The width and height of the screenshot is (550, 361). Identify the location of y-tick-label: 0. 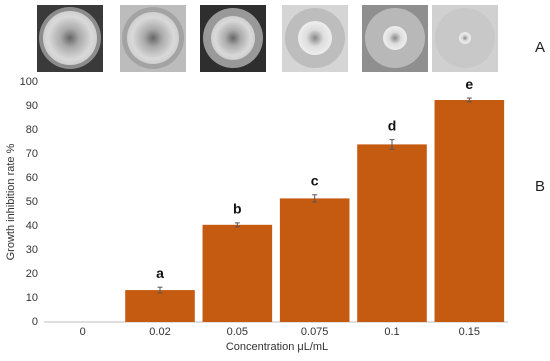
(35, 322).